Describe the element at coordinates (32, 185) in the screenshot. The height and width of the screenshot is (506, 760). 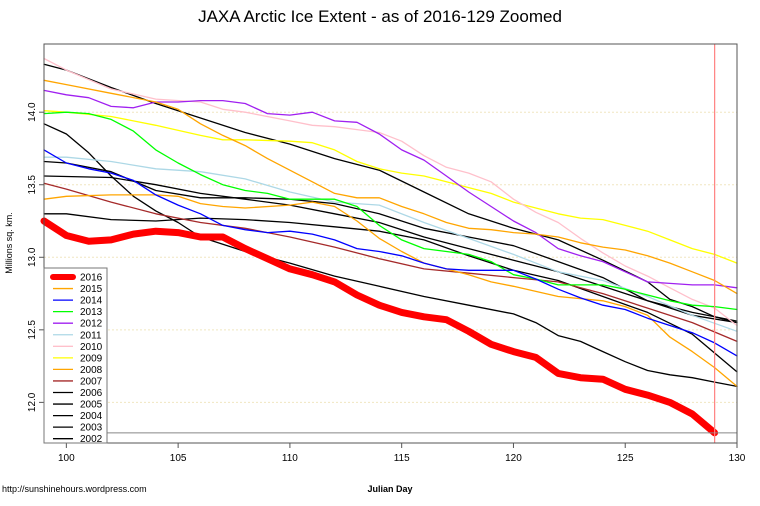
I see `y-tick-label: 13.5` at that location.